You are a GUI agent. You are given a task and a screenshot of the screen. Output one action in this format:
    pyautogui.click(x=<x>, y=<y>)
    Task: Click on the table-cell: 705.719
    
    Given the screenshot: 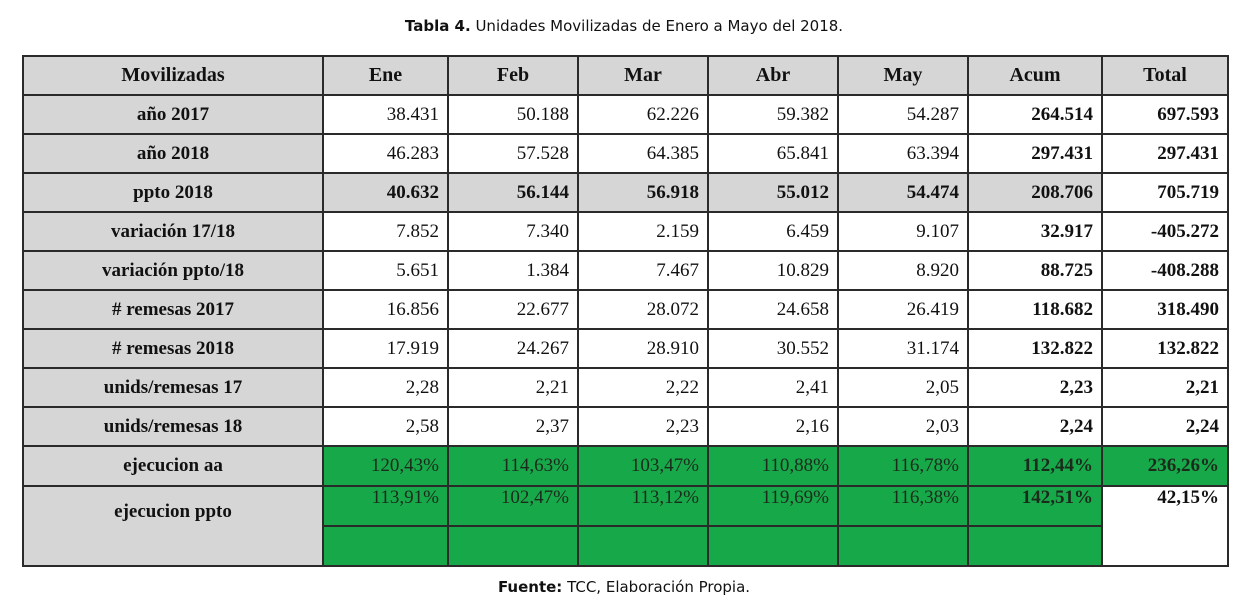 What is the action you would take?
    pyautogui.click(x=1165, y=192)
    